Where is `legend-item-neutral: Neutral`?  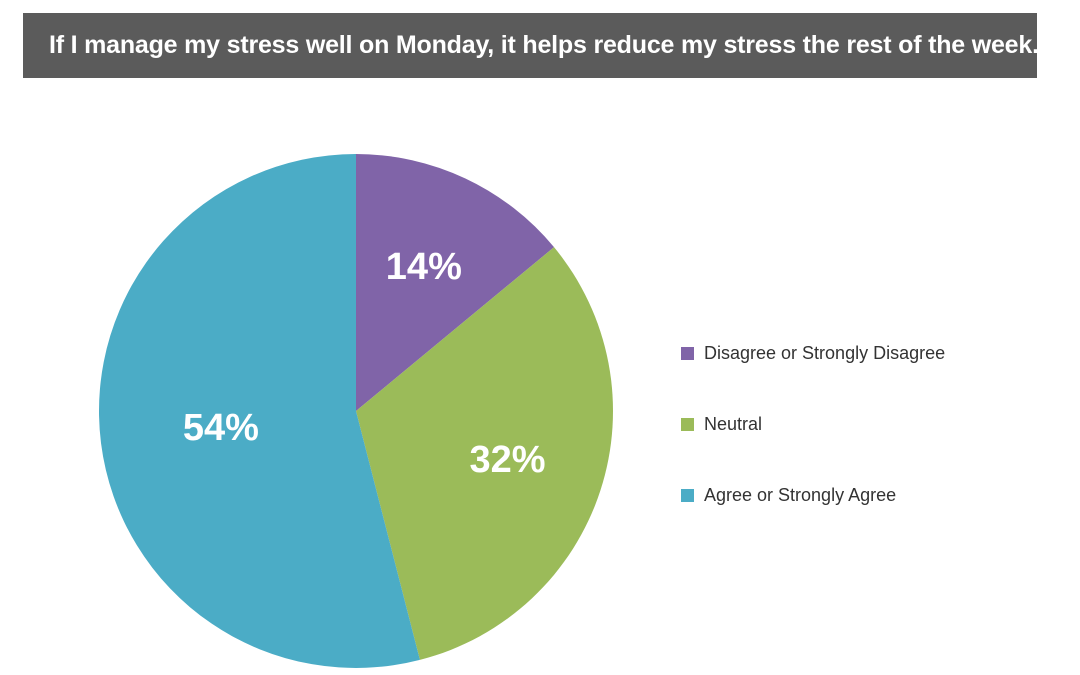 legend-item-neutral: Neutral is located at coordinates (813, 424).